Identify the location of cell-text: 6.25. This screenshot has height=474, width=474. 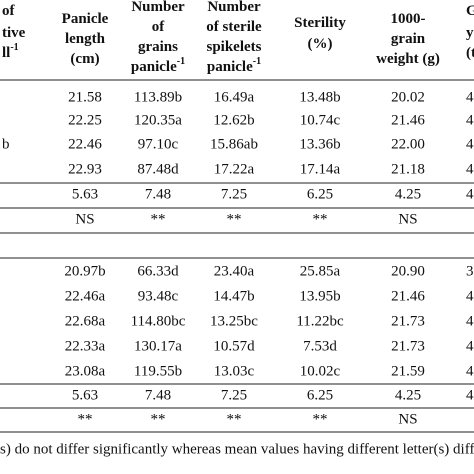
(320, 194).